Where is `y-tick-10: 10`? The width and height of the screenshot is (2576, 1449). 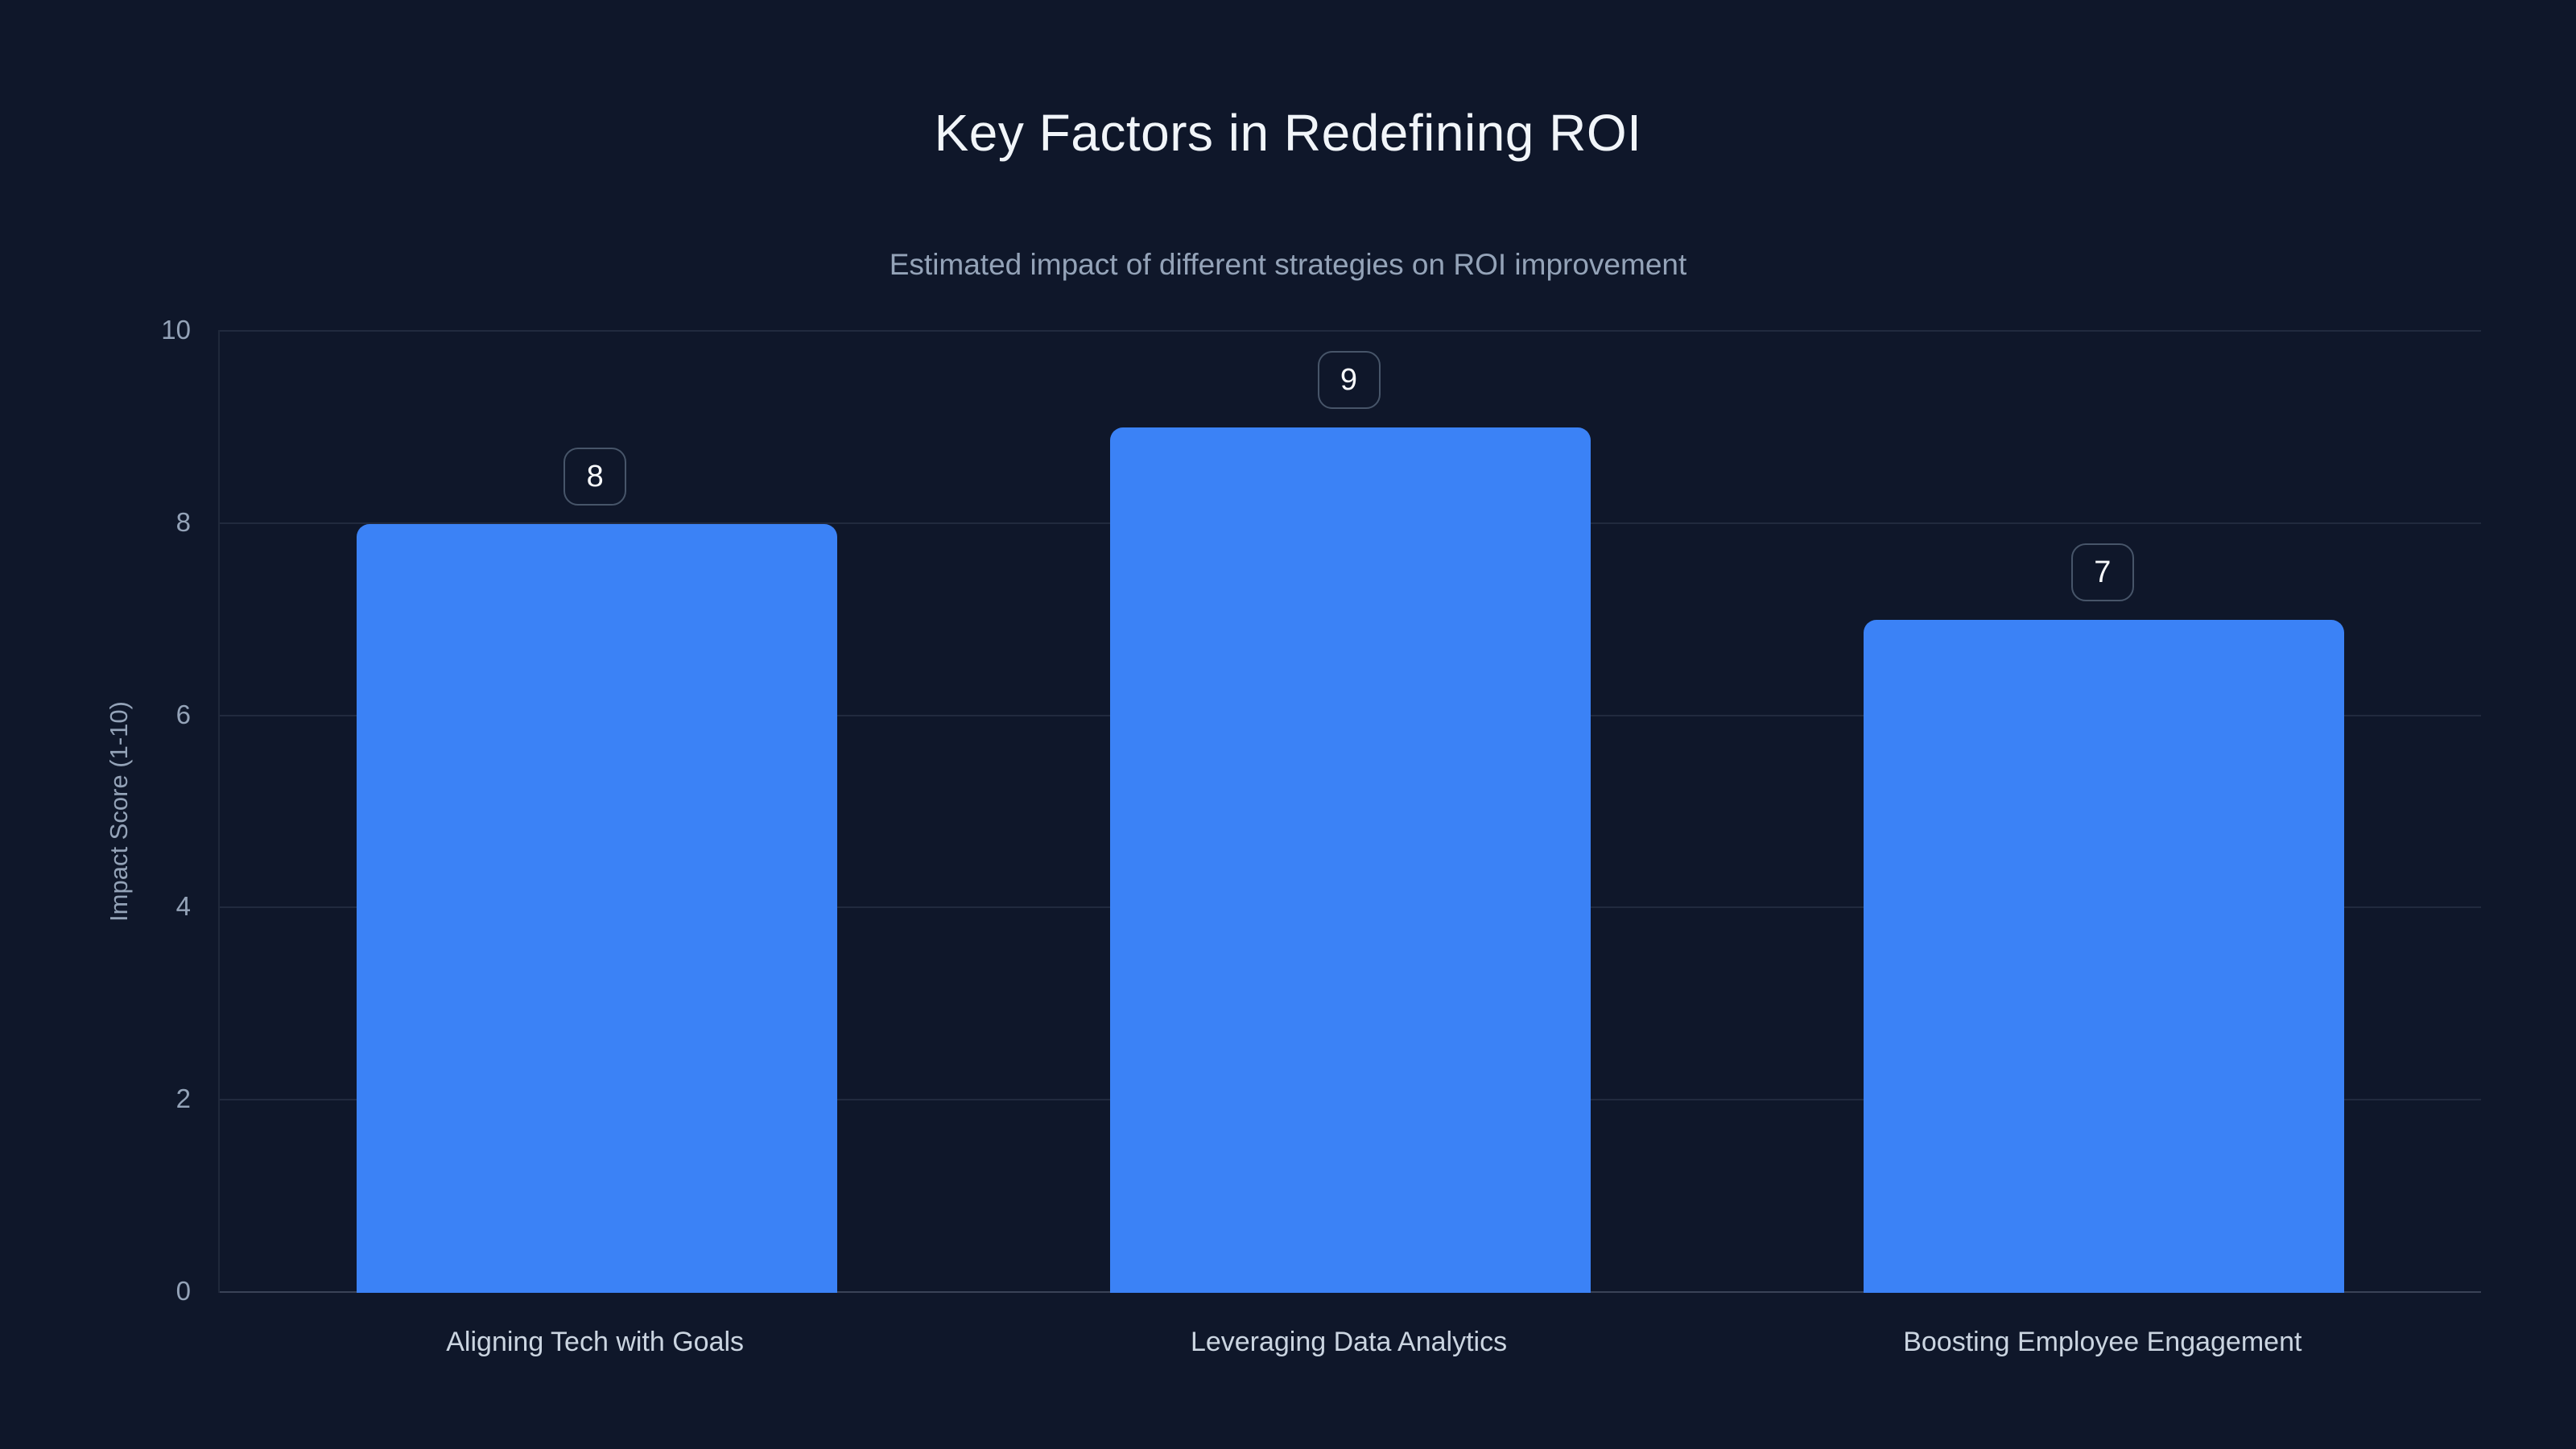
y-tick-10: 10 is located at coordinates (176, 330).